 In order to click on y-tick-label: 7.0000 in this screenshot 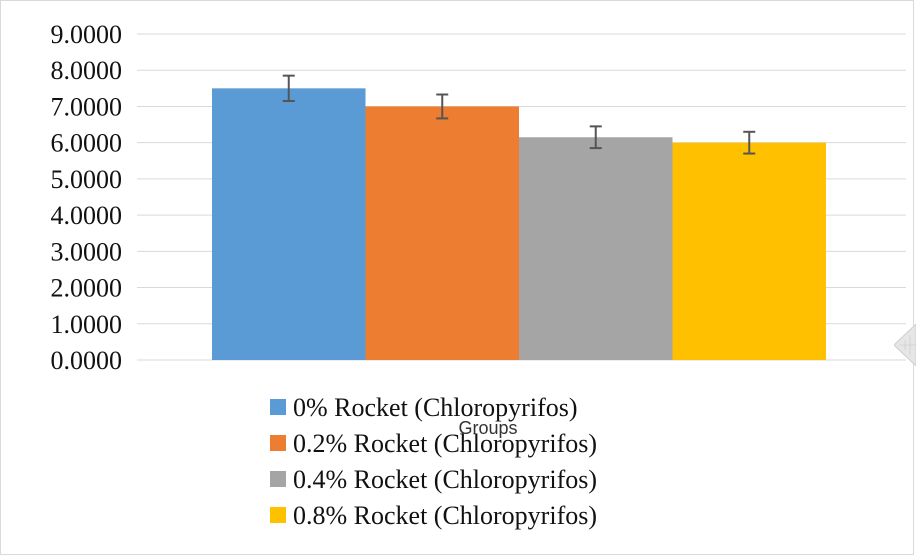, I will do `click(87, 106)`.